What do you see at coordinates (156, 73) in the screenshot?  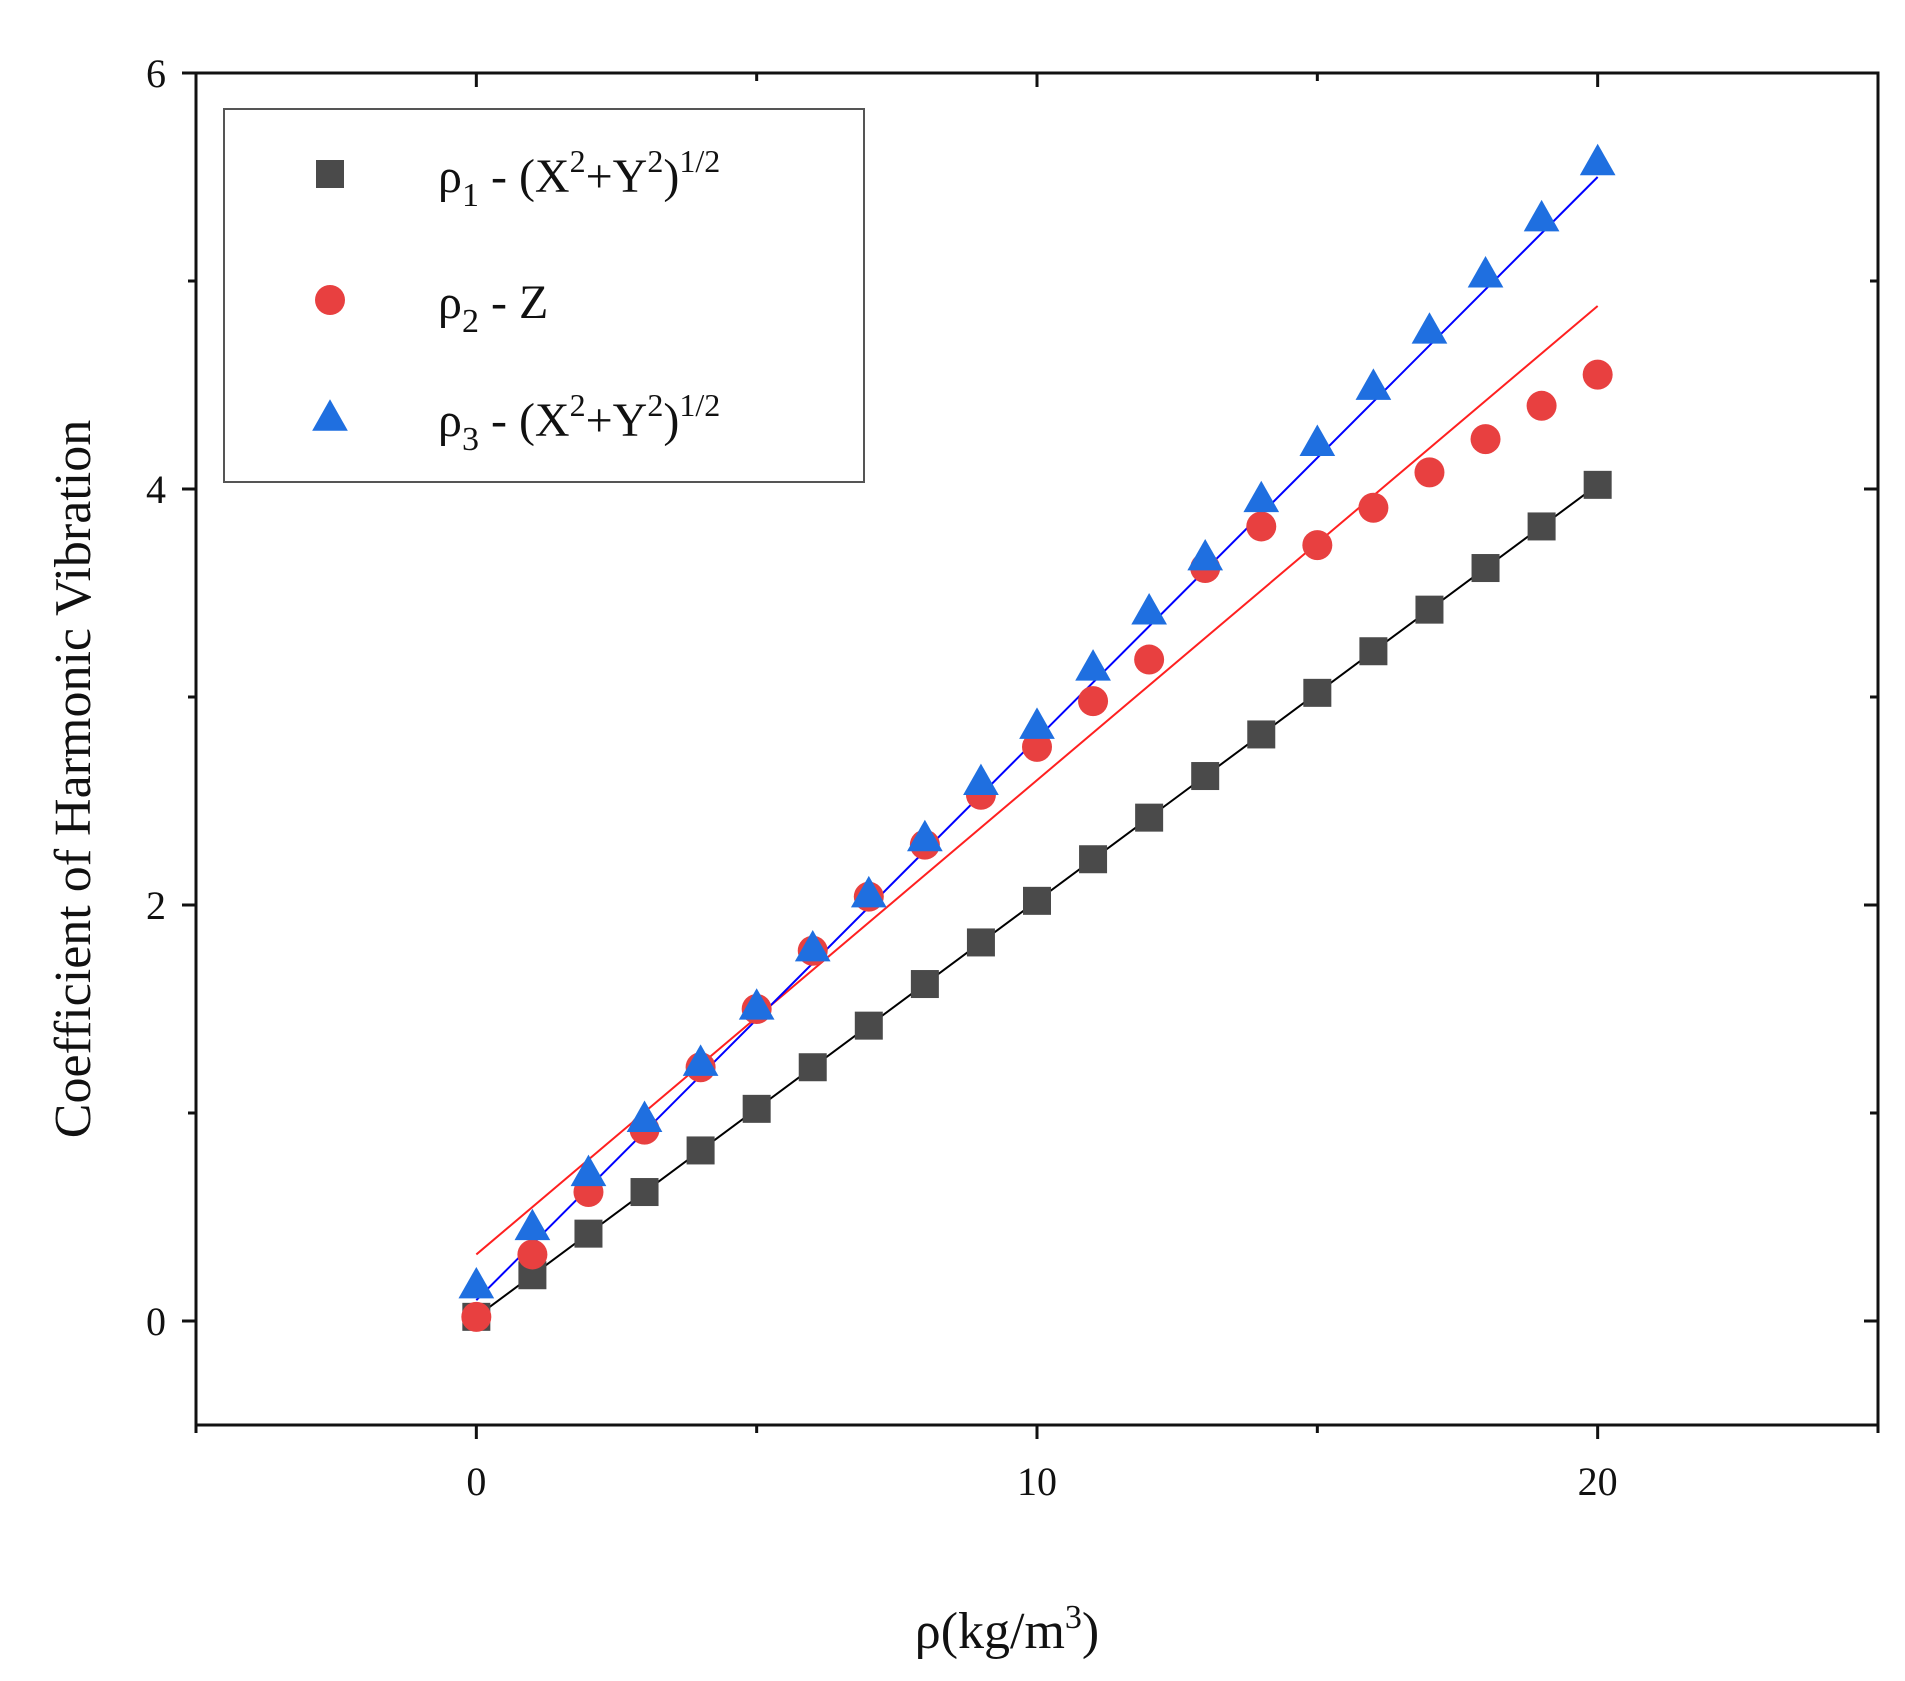 I see `y-tick-label: 6` at bounding box center [156, 73].